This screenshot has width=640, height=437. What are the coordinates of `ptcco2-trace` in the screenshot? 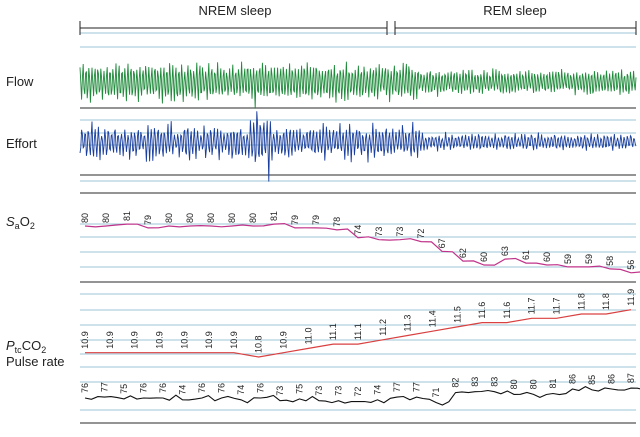 It's located at (358, 333).